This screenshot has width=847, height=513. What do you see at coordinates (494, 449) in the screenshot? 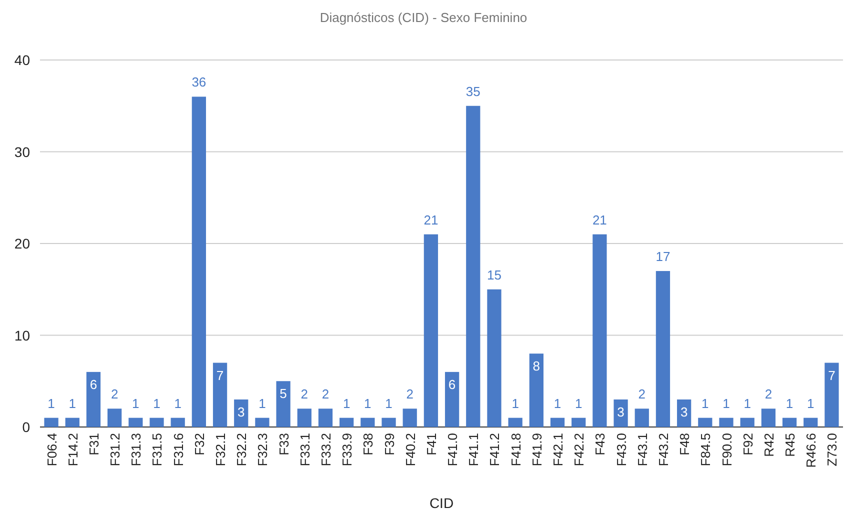
I see `x-tick-label: F41.2` at bounding box center [494, 449].